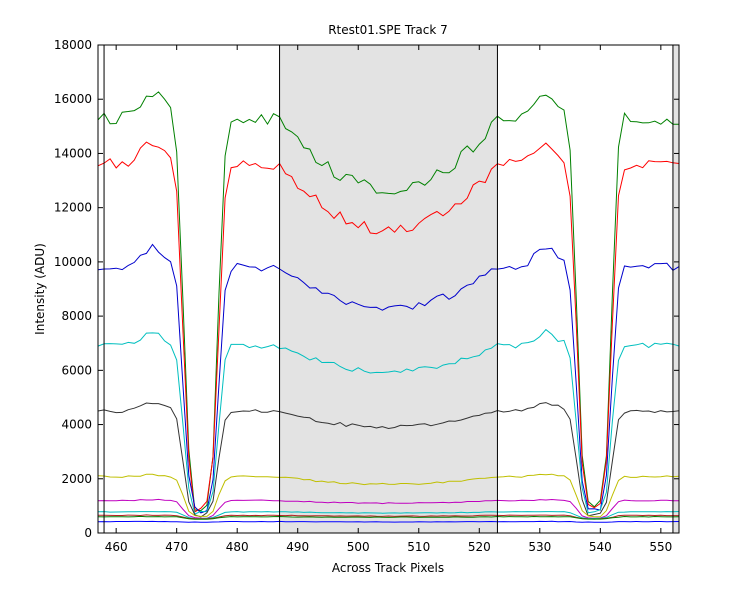 This screenshot has height=600, width=750. Describe the element at coordinates (600, 547) in the screenshot. I see `x-tick-label-8: 540` at that location.